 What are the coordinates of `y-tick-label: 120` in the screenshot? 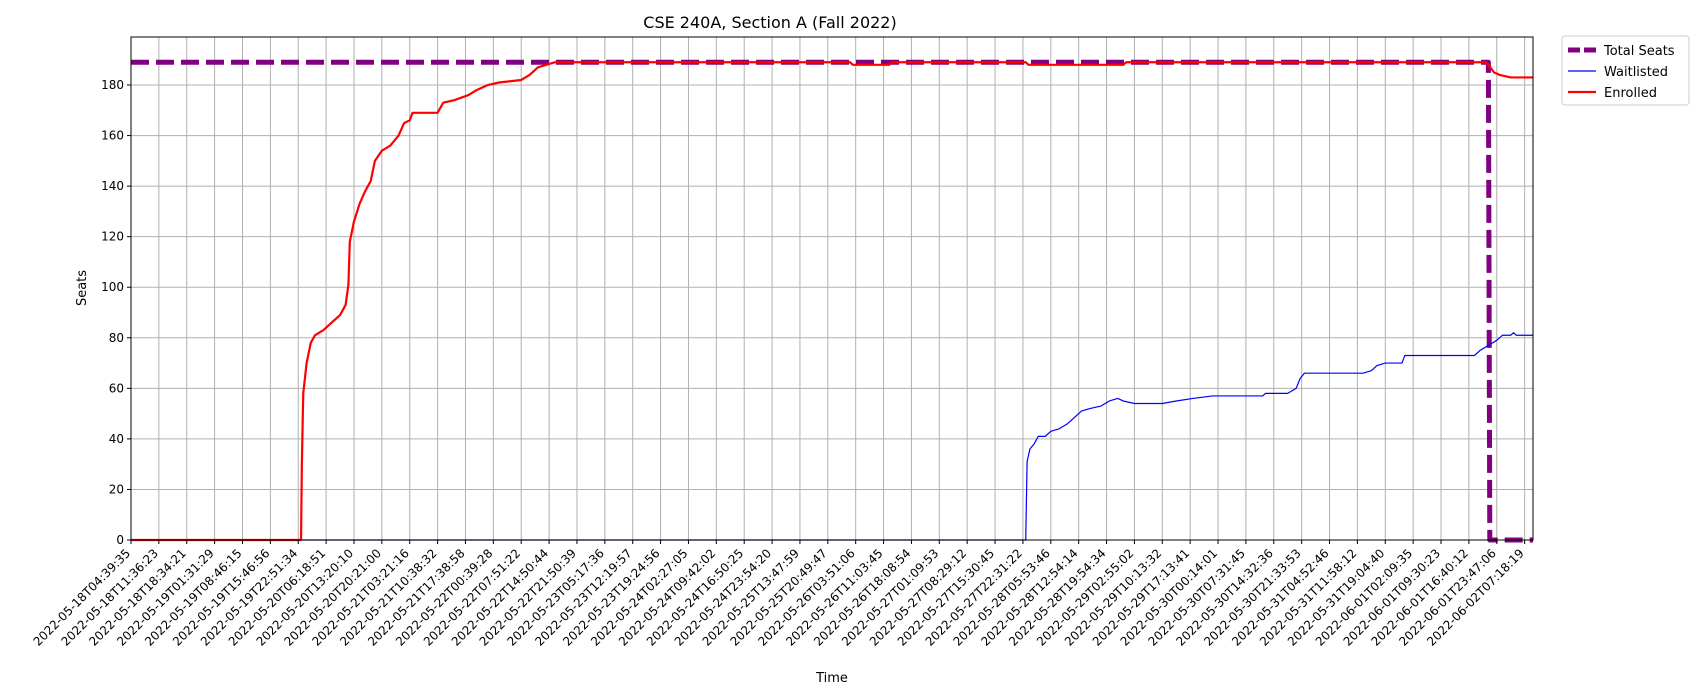 It's located at (112, 237).